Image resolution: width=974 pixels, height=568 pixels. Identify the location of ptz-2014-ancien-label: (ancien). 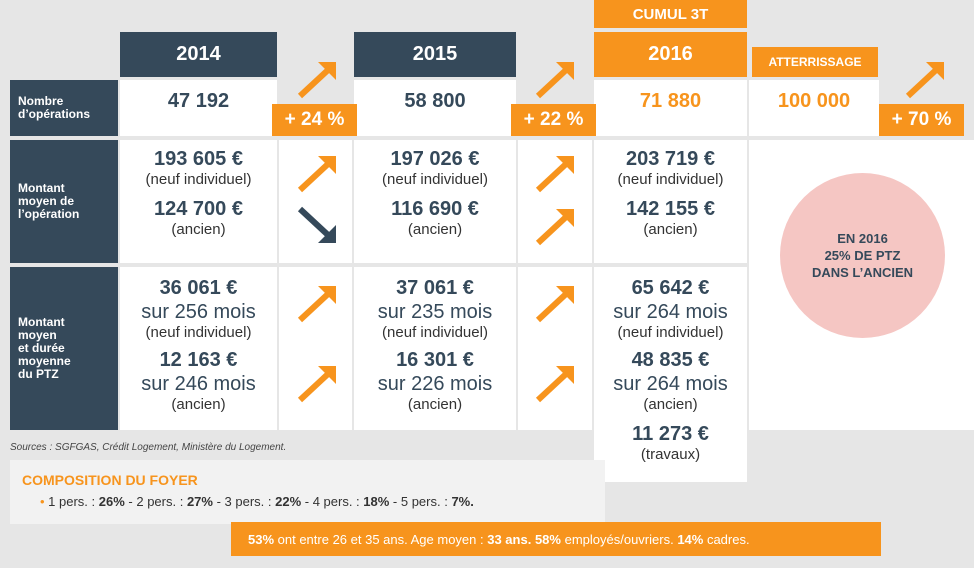
(198, 404).